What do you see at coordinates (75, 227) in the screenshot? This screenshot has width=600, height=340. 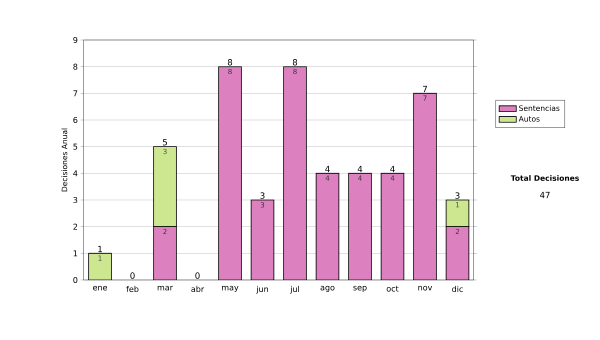 I see `y-tick-label: 2` at bounding box center [75, 227].